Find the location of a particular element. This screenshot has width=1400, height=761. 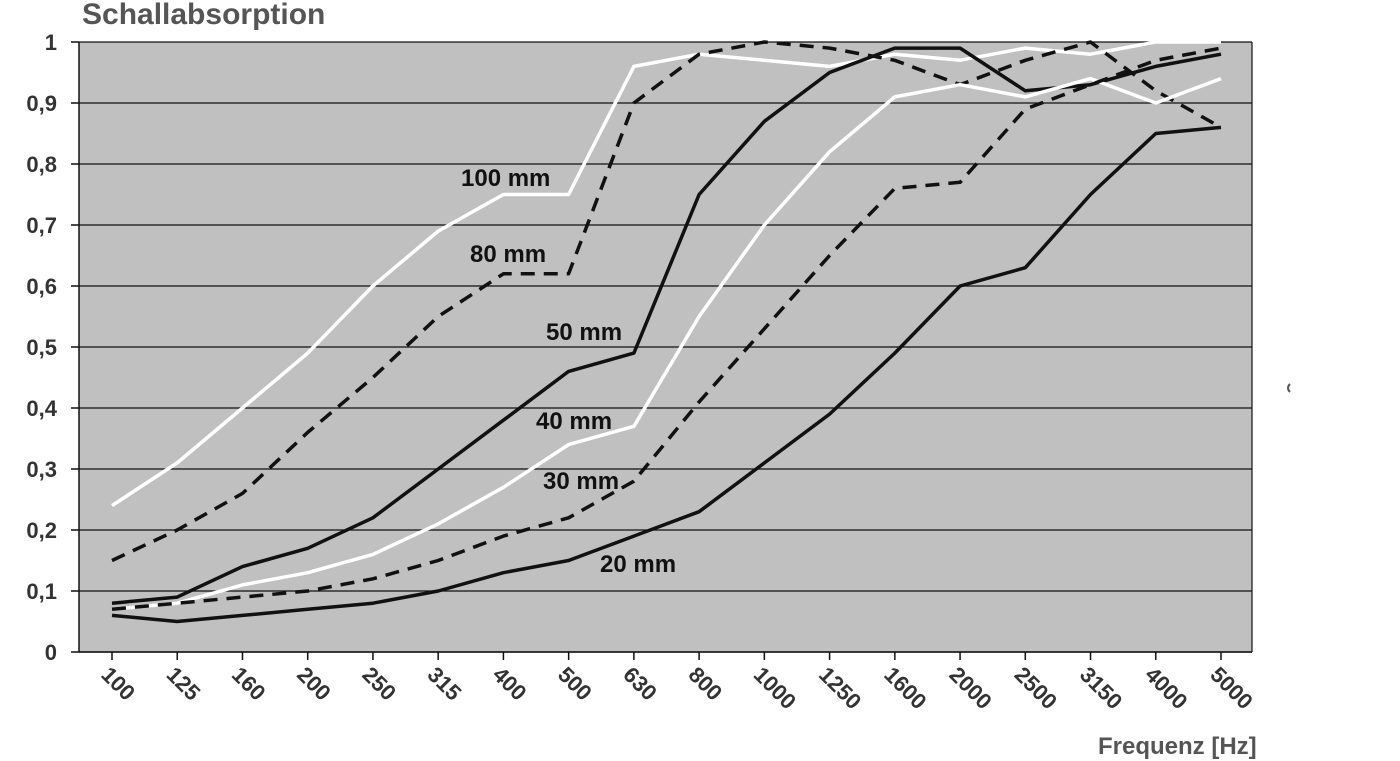

y-tick-label: 0 is located at coordinates (51, 652).